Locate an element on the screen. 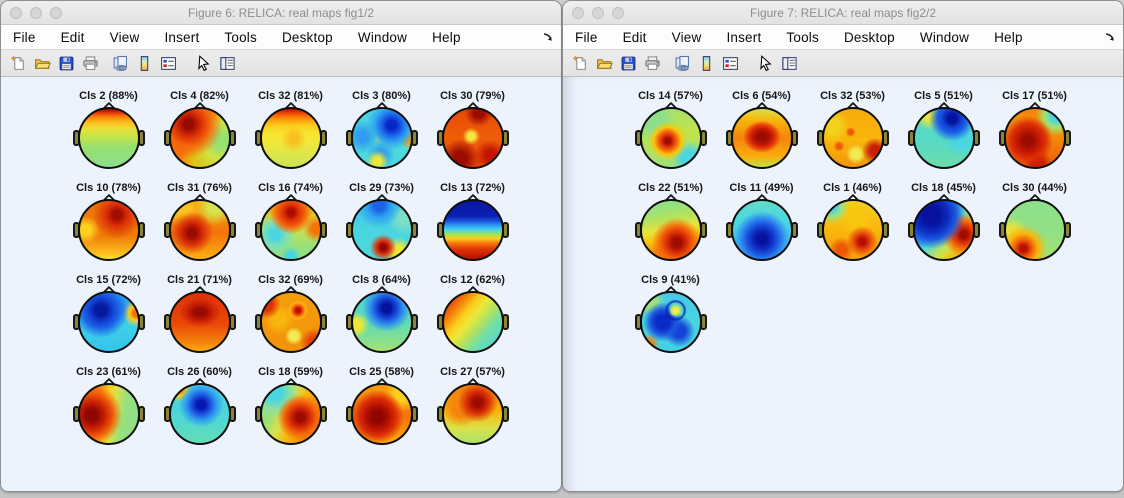 This screenshot has width=1124, height=498. cluster-label: Cls 1 (46%) is located at coordinates (852, 188).